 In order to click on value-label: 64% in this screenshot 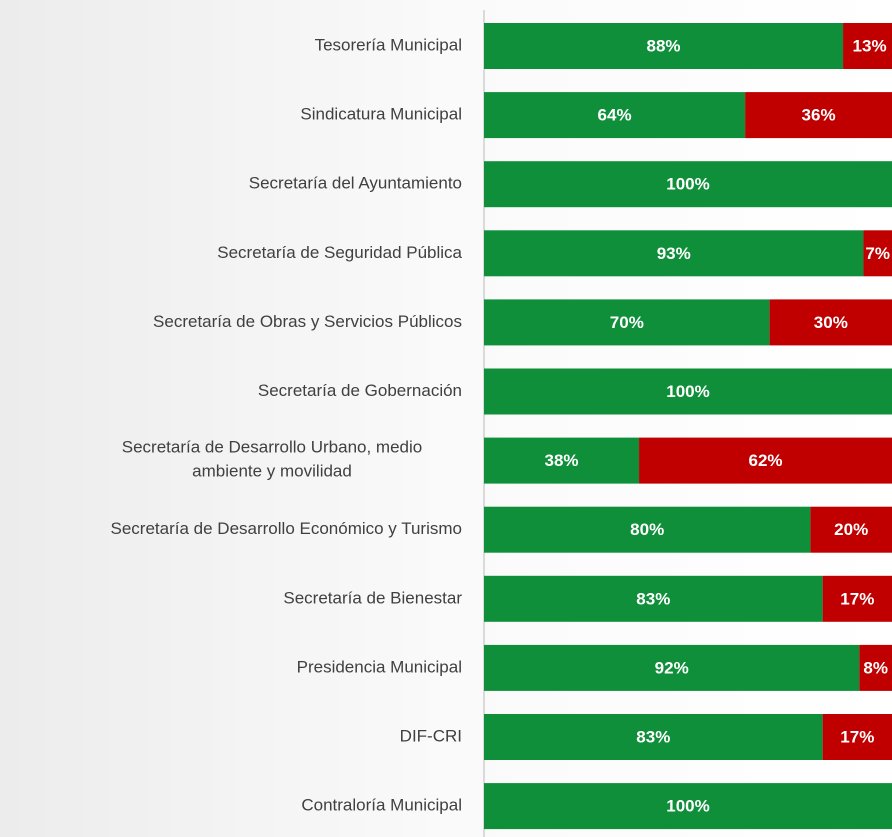, I will do `click(615, 115)`.